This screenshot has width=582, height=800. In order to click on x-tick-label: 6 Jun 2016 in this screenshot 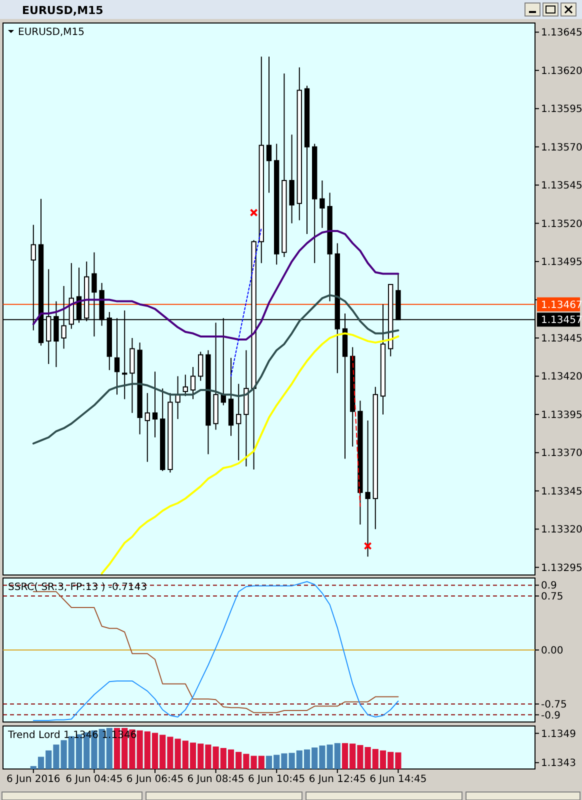, I will do `click(33, 779)`.